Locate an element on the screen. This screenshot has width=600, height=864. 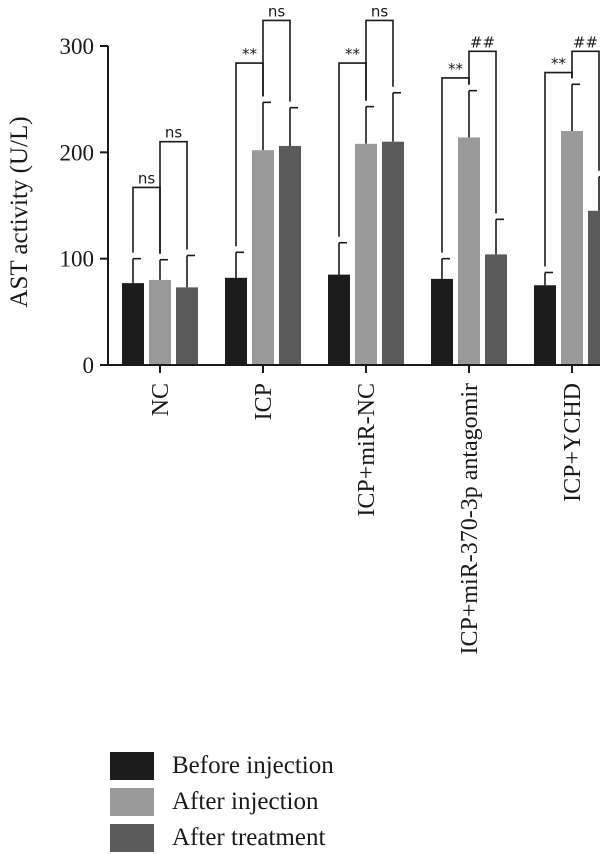
legend-label: After treatment is located at coordinates (248, 837).